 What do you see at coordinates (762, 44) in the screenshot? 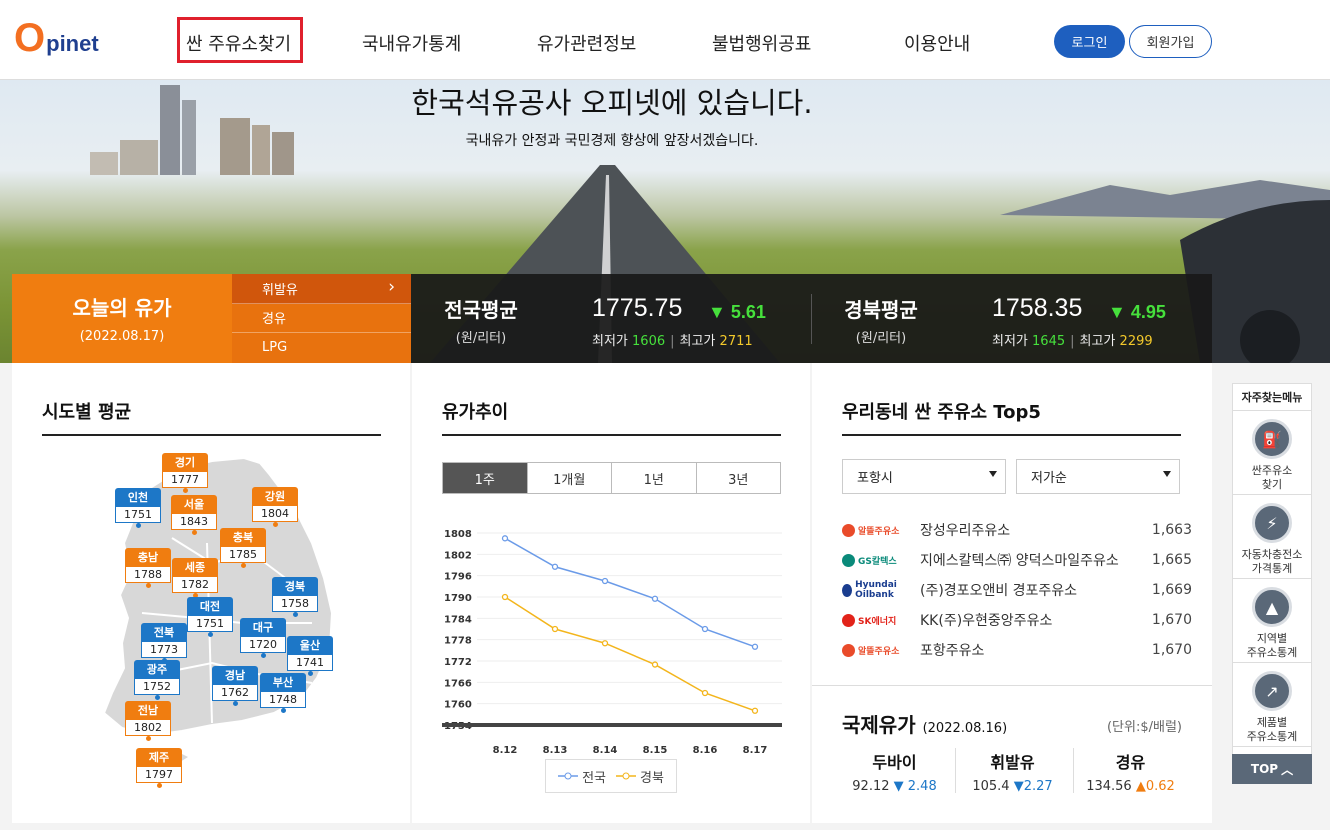
I see `nav-illegal-disclosure: 불법행위공표` at bounding box center [762, 44].